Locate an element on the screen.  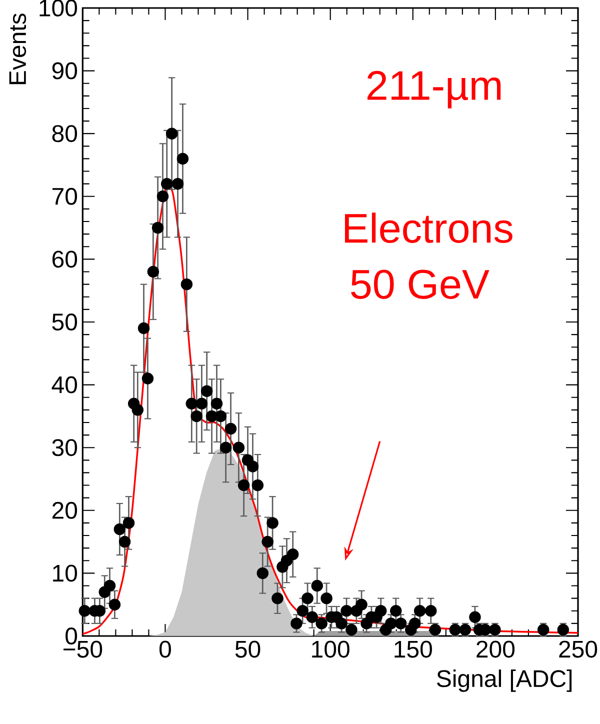
annotation: 211-µm is located at coordinates (434, 89).